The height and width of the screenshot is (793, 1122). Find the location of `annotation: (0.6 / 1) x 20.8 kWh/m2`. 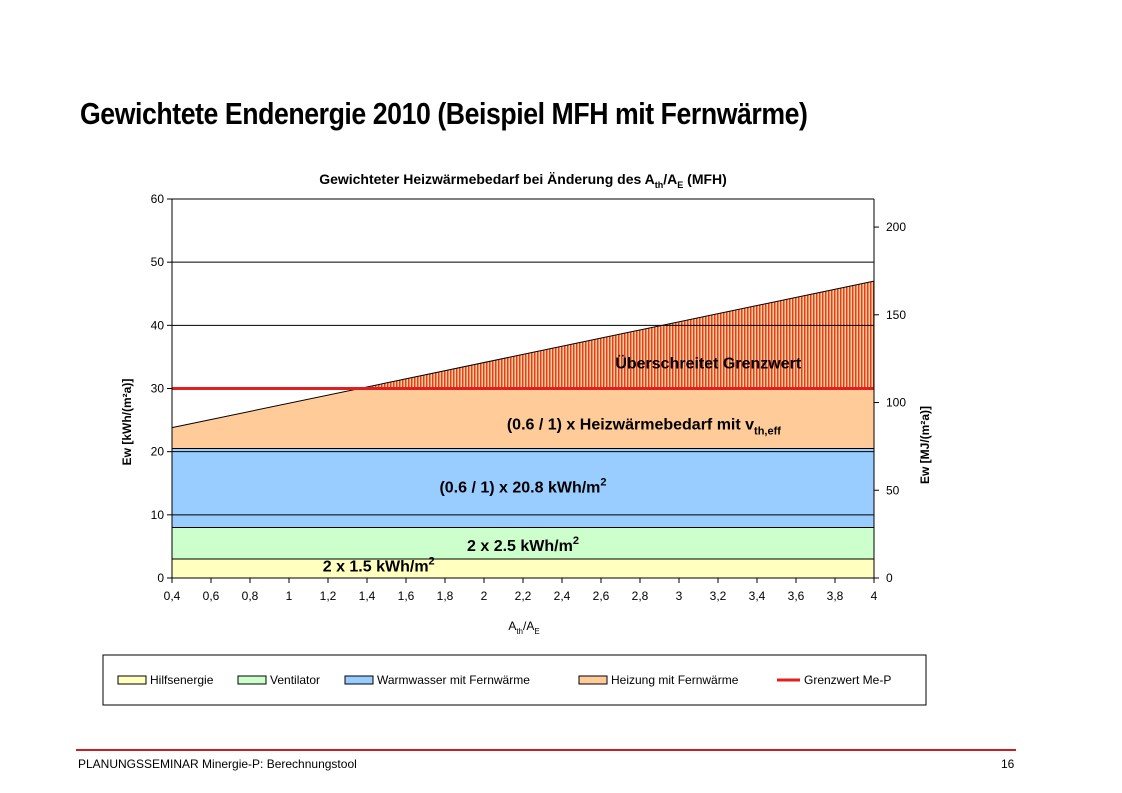

annotation: (0.6 / 1) x 20.8 kWh/m2 is located at coordinates (522, 487).